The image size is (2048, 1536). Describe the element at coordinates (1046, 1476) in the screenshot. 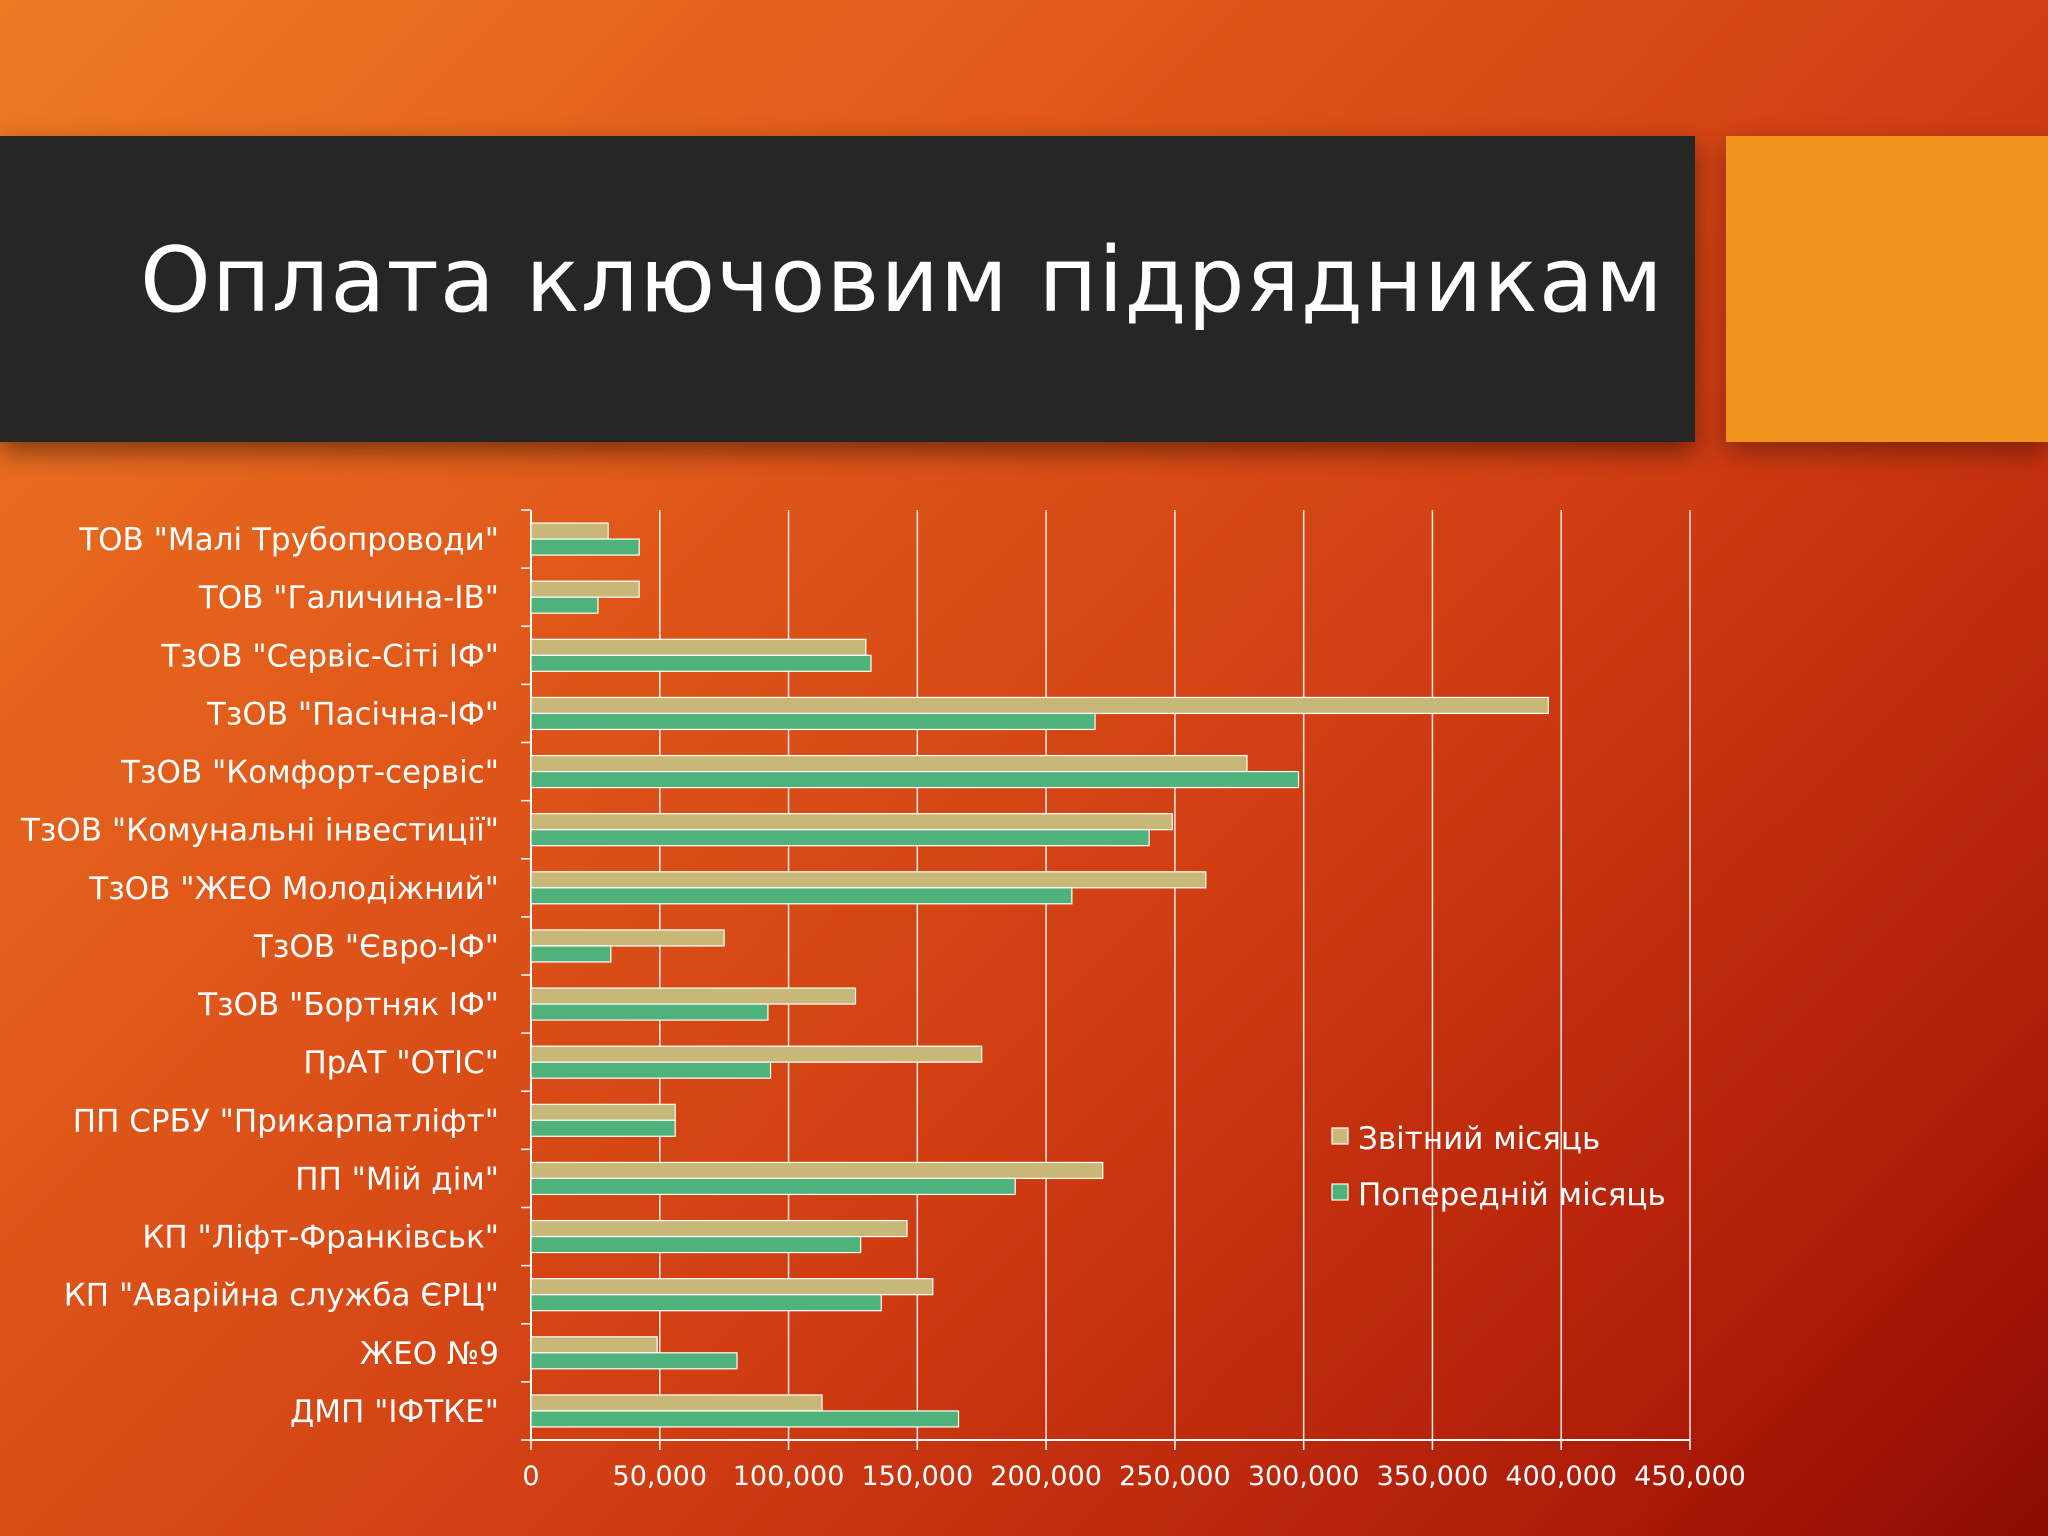

I see `x-tick-label: 200,000` at that location.